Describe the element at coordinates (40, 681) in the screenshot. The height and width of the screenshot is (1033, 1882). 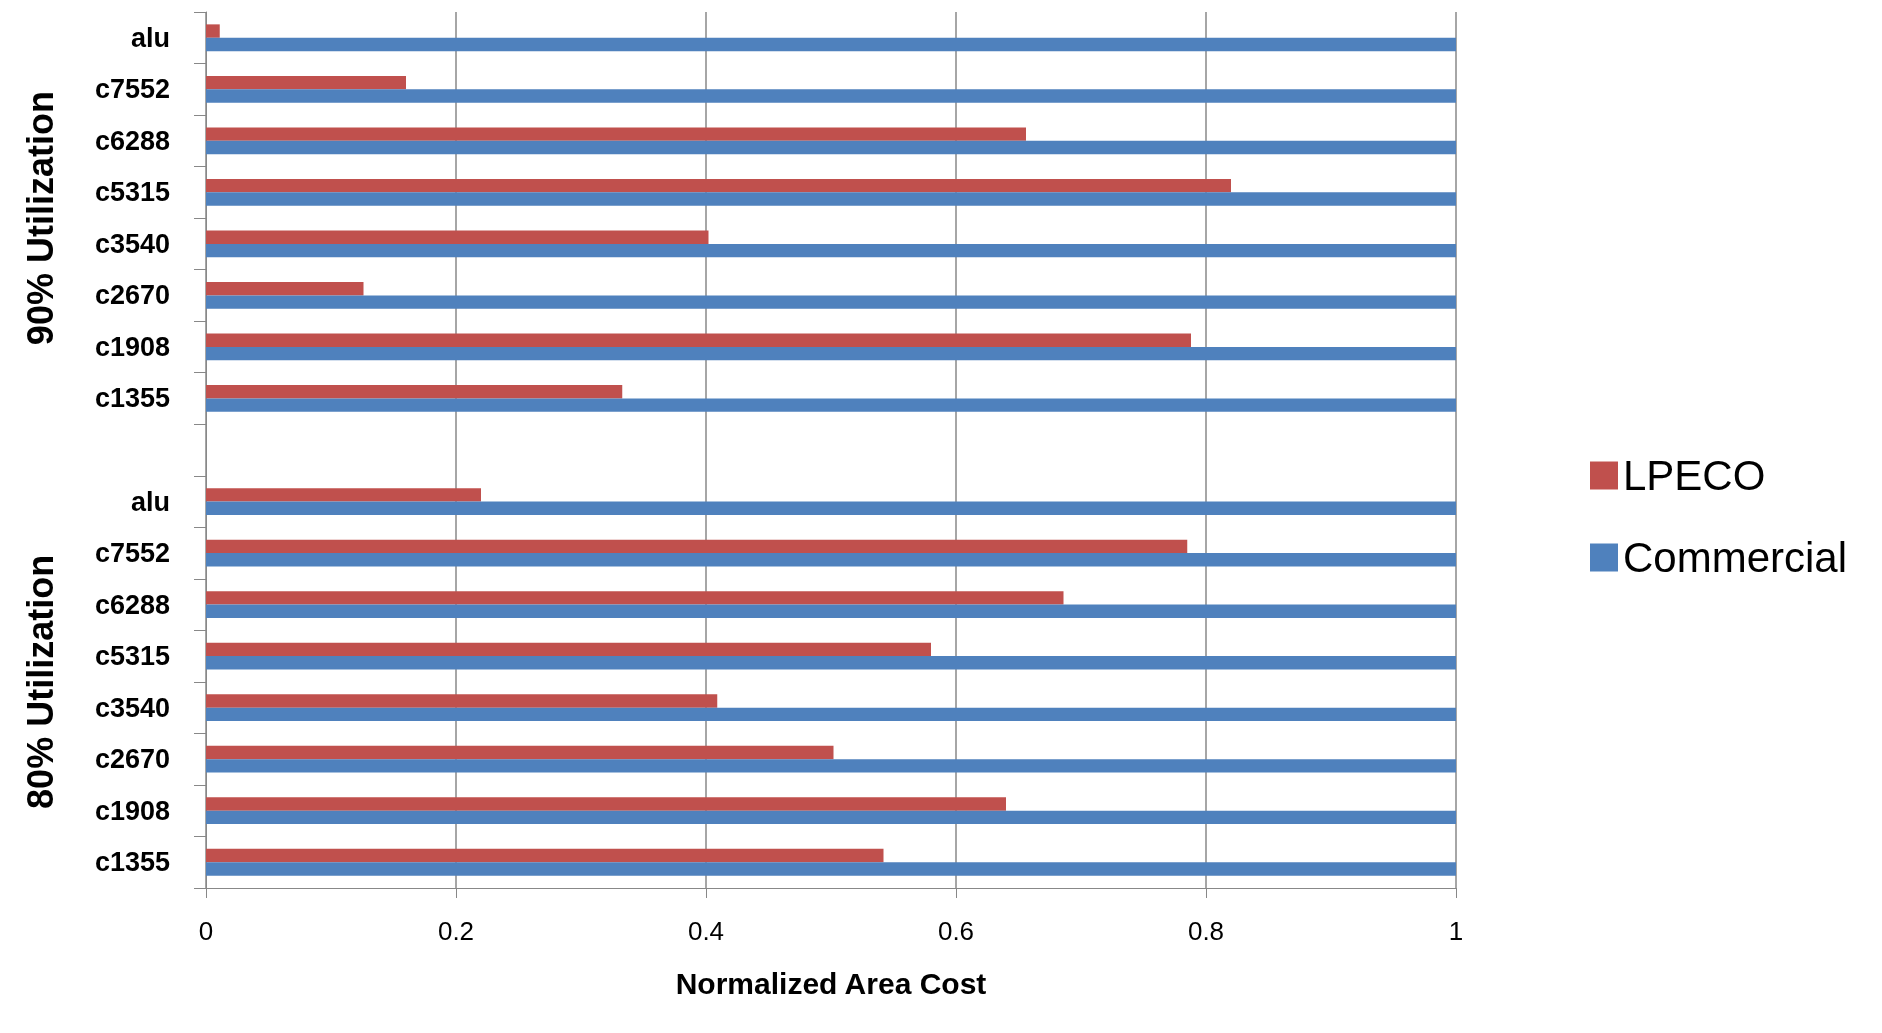
I see `text: 80% Utilization` at that location.